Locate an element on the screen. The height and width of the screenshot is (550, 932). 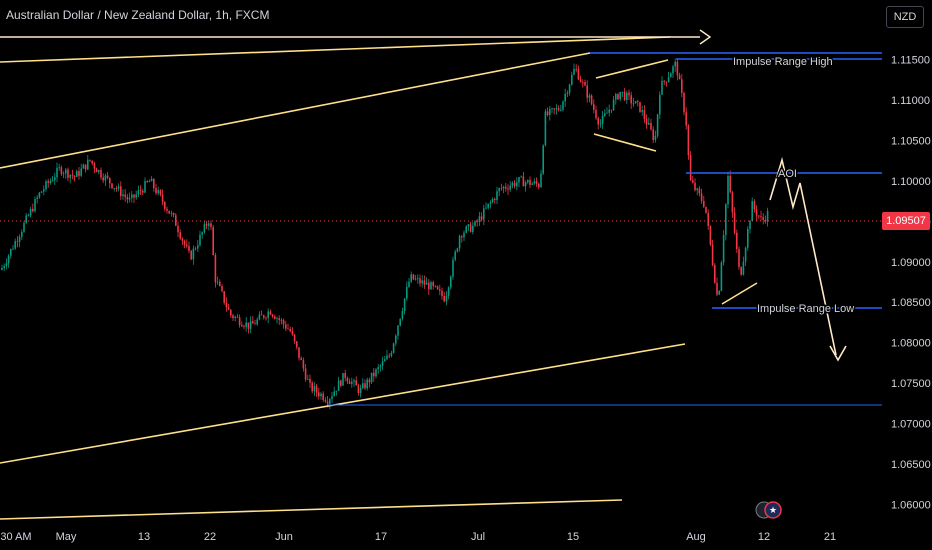
price-tick-label: 1.07500 is located at coordinates (911, 384).